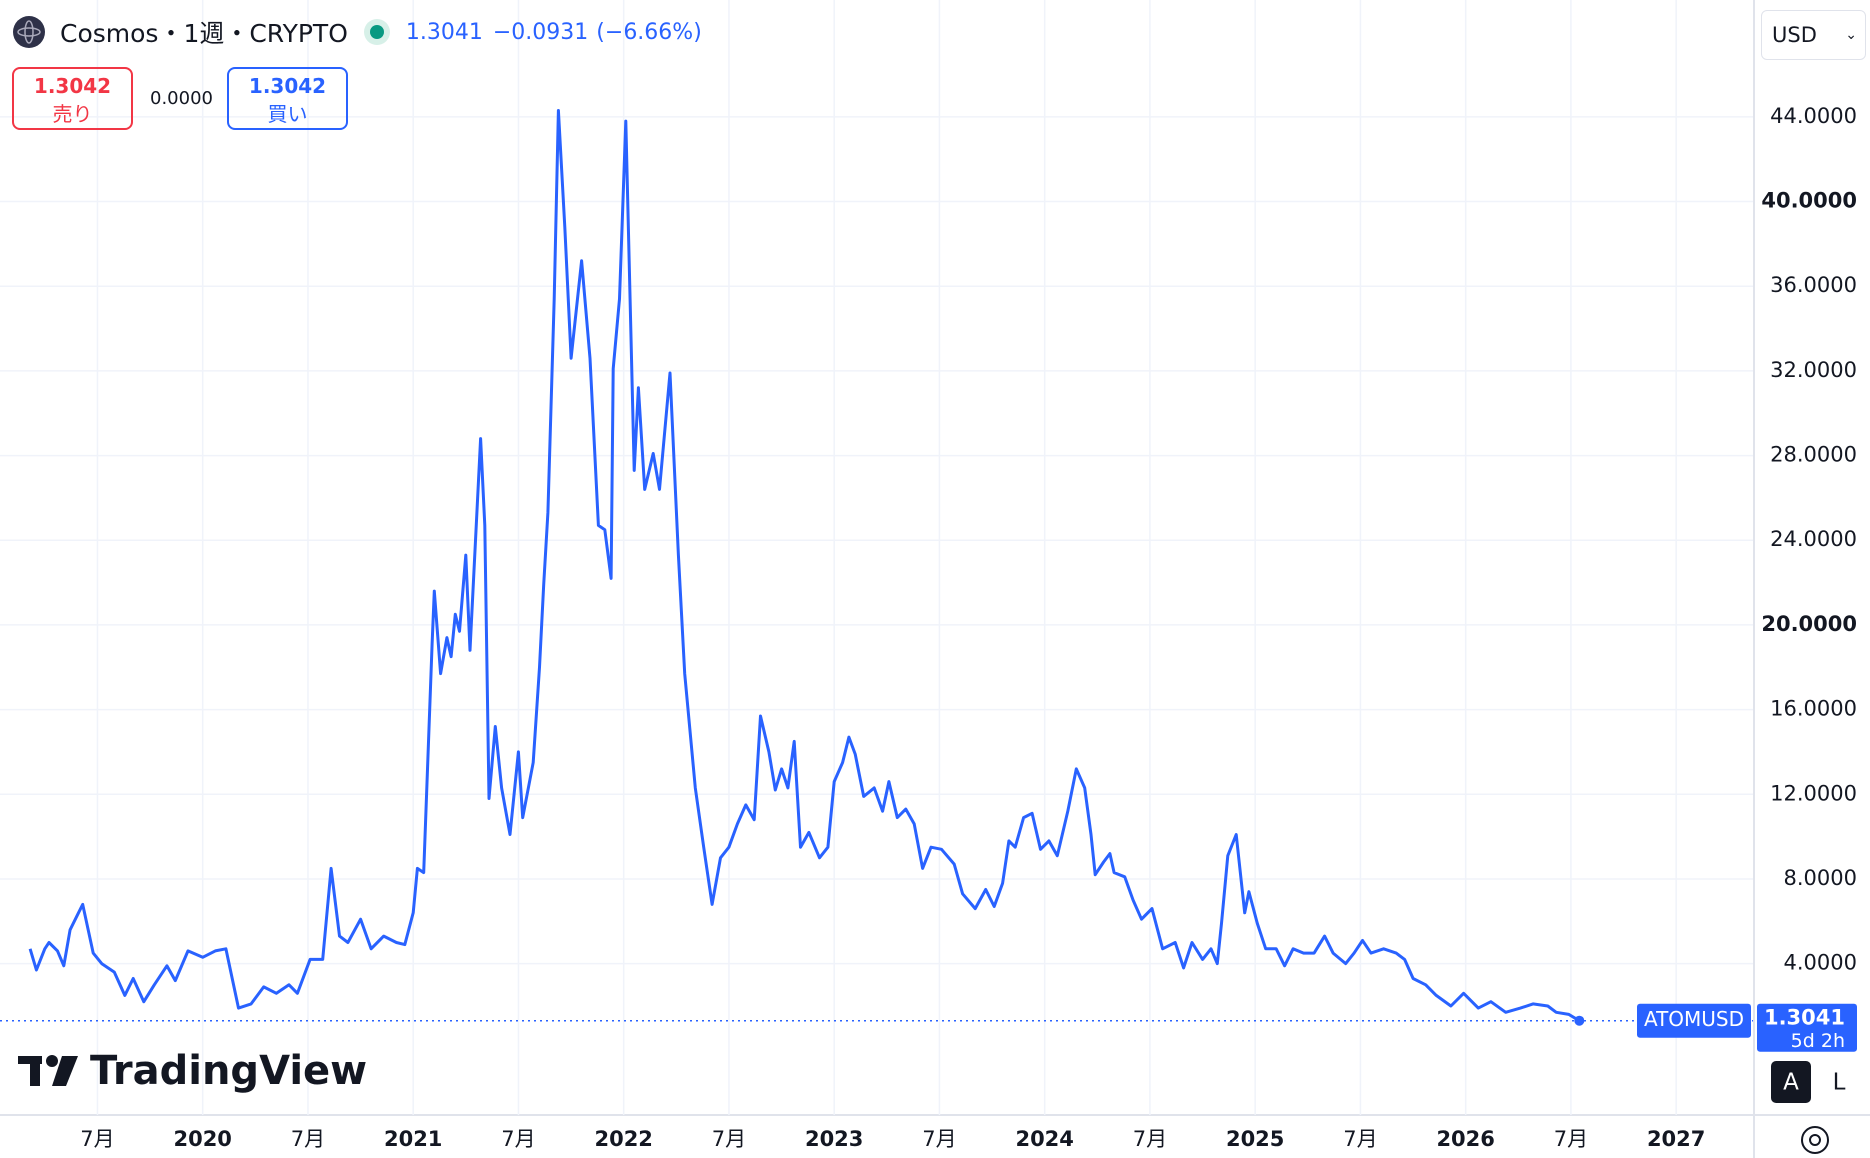 Image resolution: width=1870 pixels, height=1158 pixels. What do you see at coordinates (1813, 539) in the screenshot?
I see `y-tick-label: 24.0000` at bounding box center [1813, 539].